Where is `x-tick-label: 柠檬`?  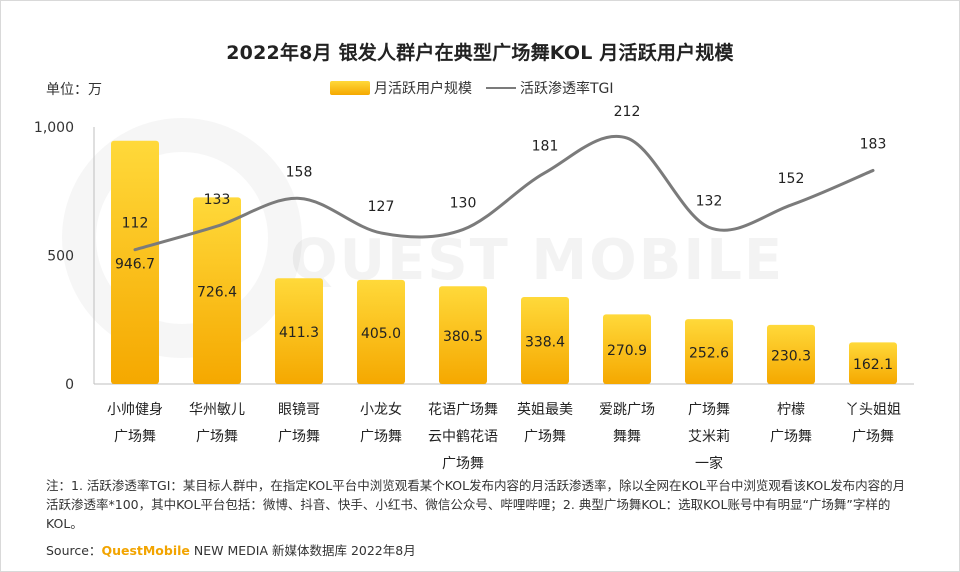 x-tick-label: 柠檬 is located at coordinates (791, 410).